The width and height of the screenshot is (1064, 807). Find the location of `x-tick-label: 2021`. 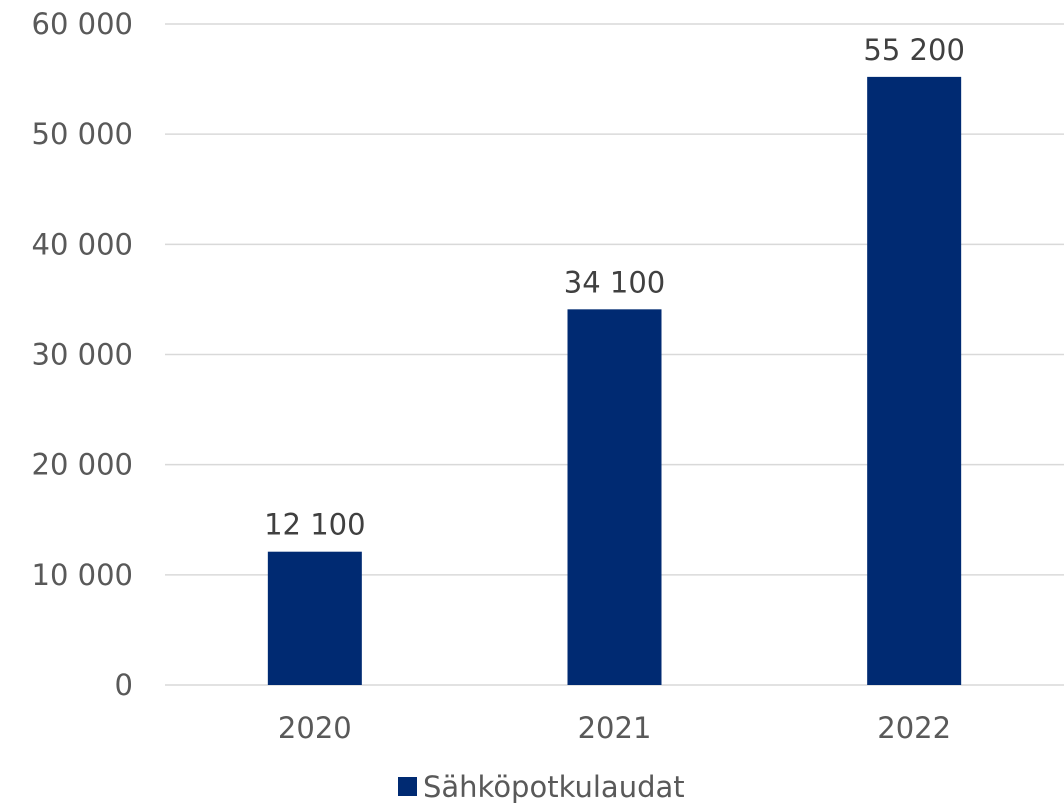

x-tick-label: 2021 is located at coordinates (615, 728).